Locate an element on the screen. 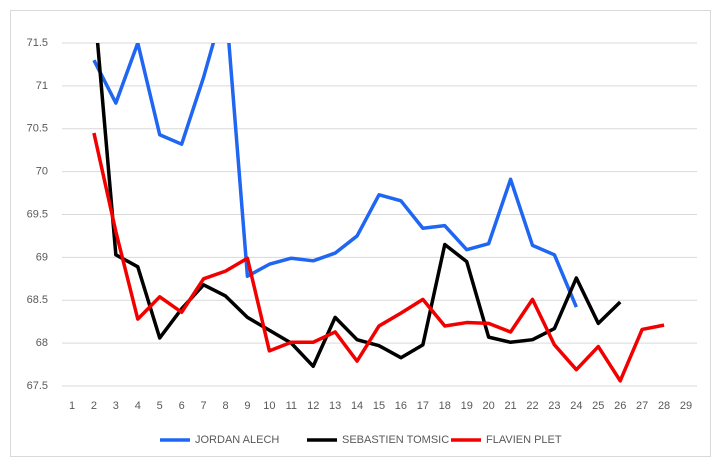  y-tick-label: 70 is located at coordinates (42, 172).